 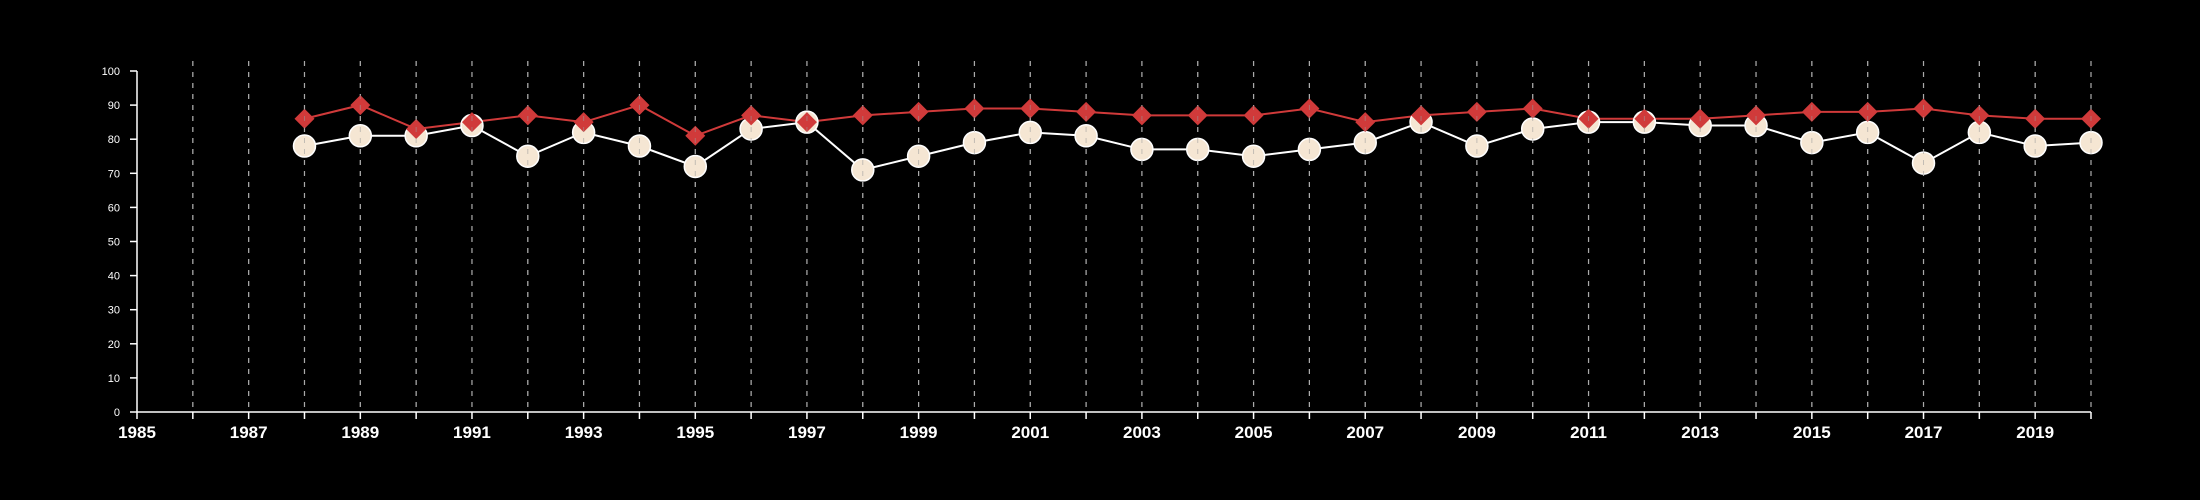 What do you see at coordinates (114, 379) in the screenshot?
I see `y-tick-label: 10` at bounding box center [114, 379].